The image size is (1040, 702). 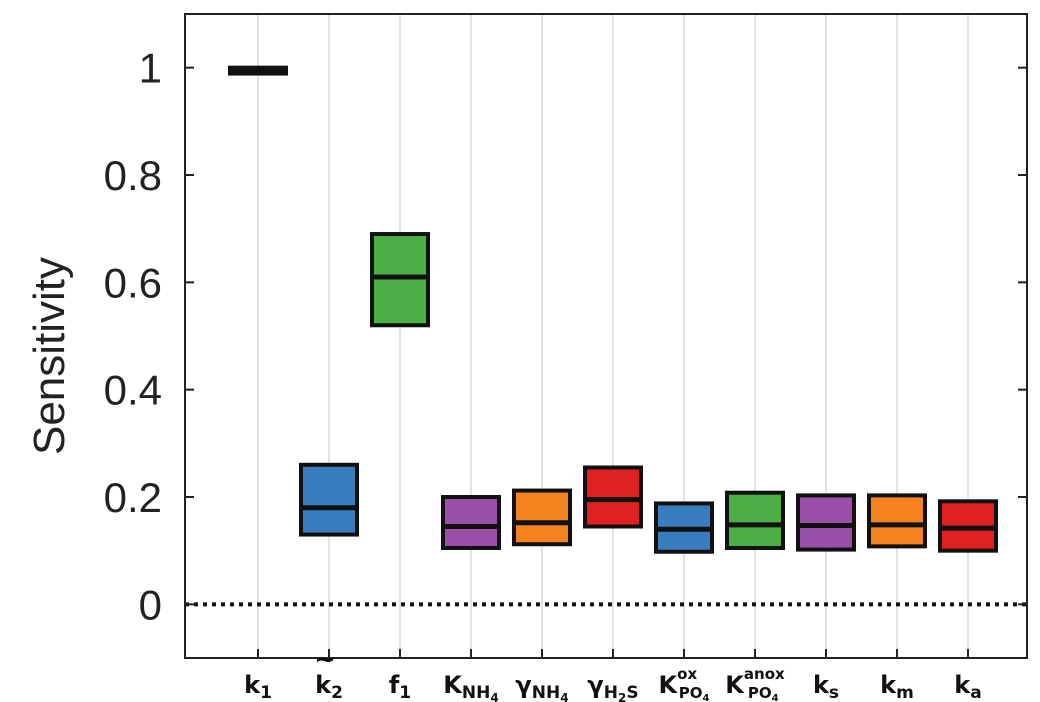 What do you see at coordinates (325, 660) in the screenshot?
I see `tilde-accent: ~` at bounding box center [325, 660].